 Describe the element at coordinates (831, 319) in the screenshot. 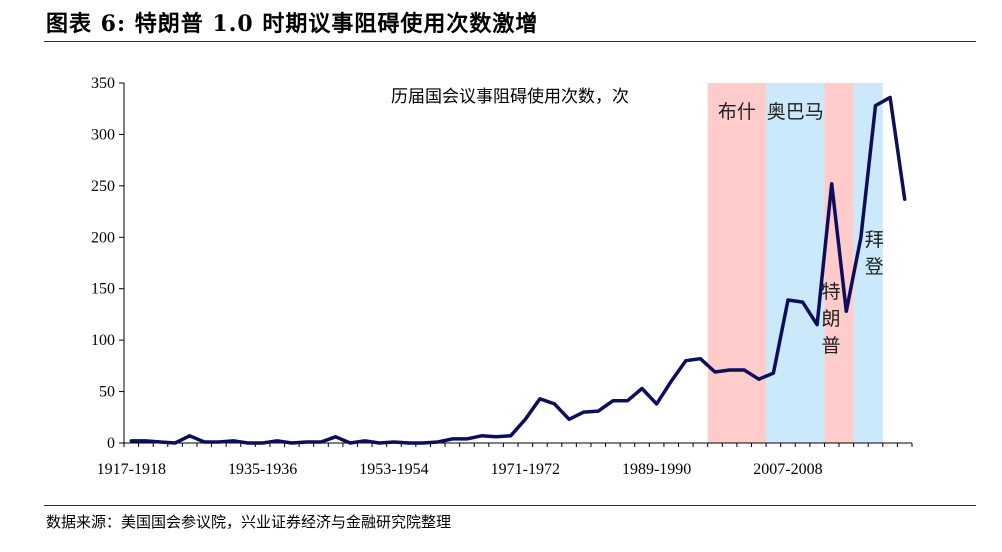

I see `period-label-2-char-1: 朗` at that location.